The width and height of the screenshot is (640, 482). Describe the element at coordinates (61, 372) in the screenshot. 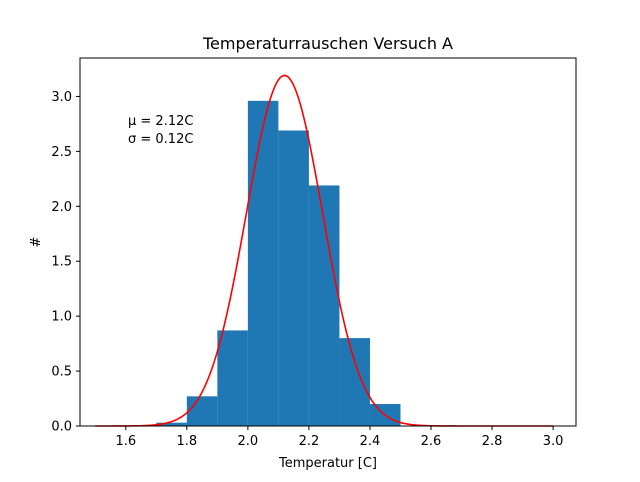

I see `y-tick-label: 0.5` at that location.